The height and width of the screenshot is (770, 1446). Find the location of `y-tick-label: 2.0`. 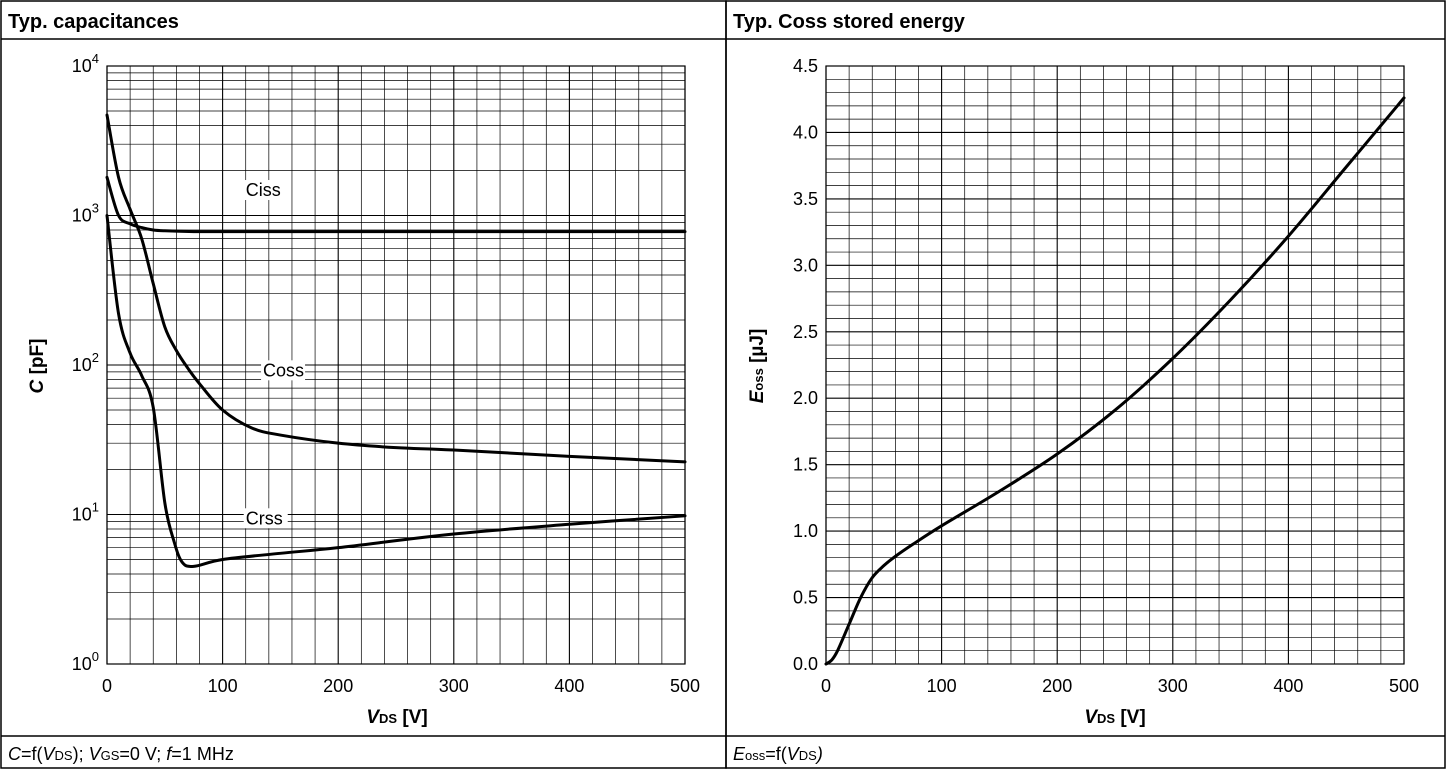

y-tick-label: 2.0 is located at coordinates (805, 398).